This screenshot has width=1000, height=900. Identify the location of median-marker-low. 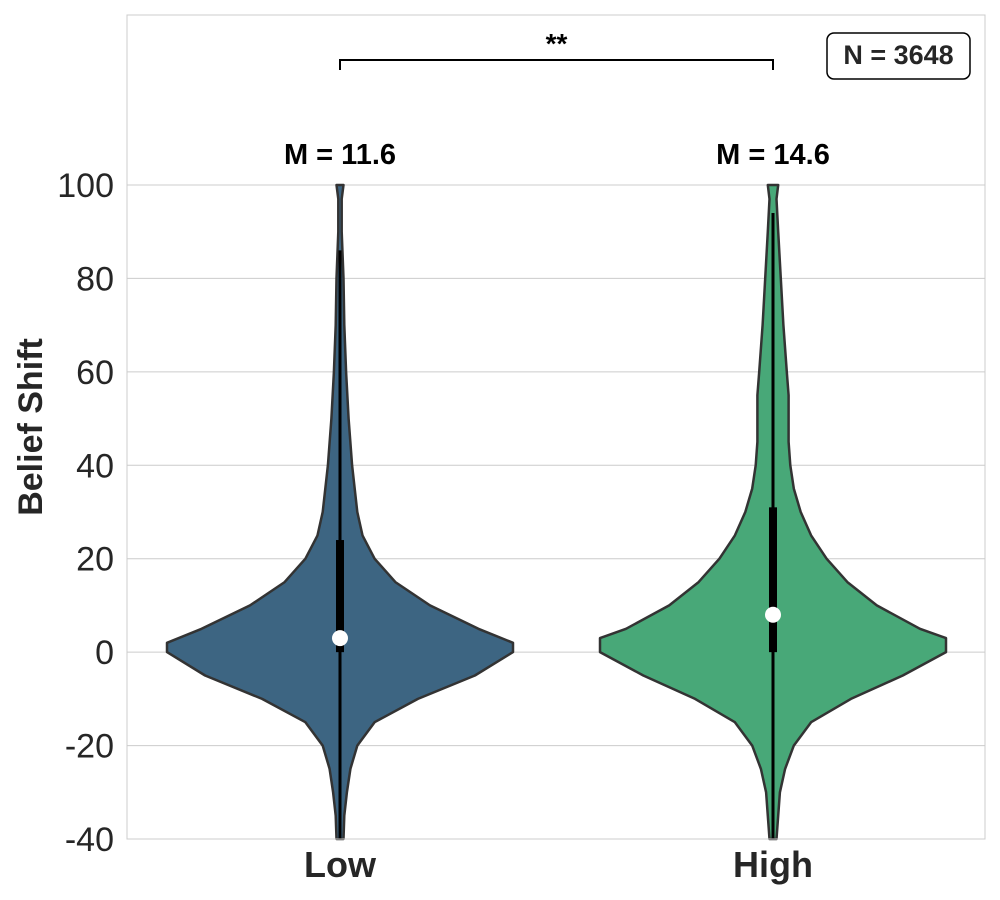
(340, 638).